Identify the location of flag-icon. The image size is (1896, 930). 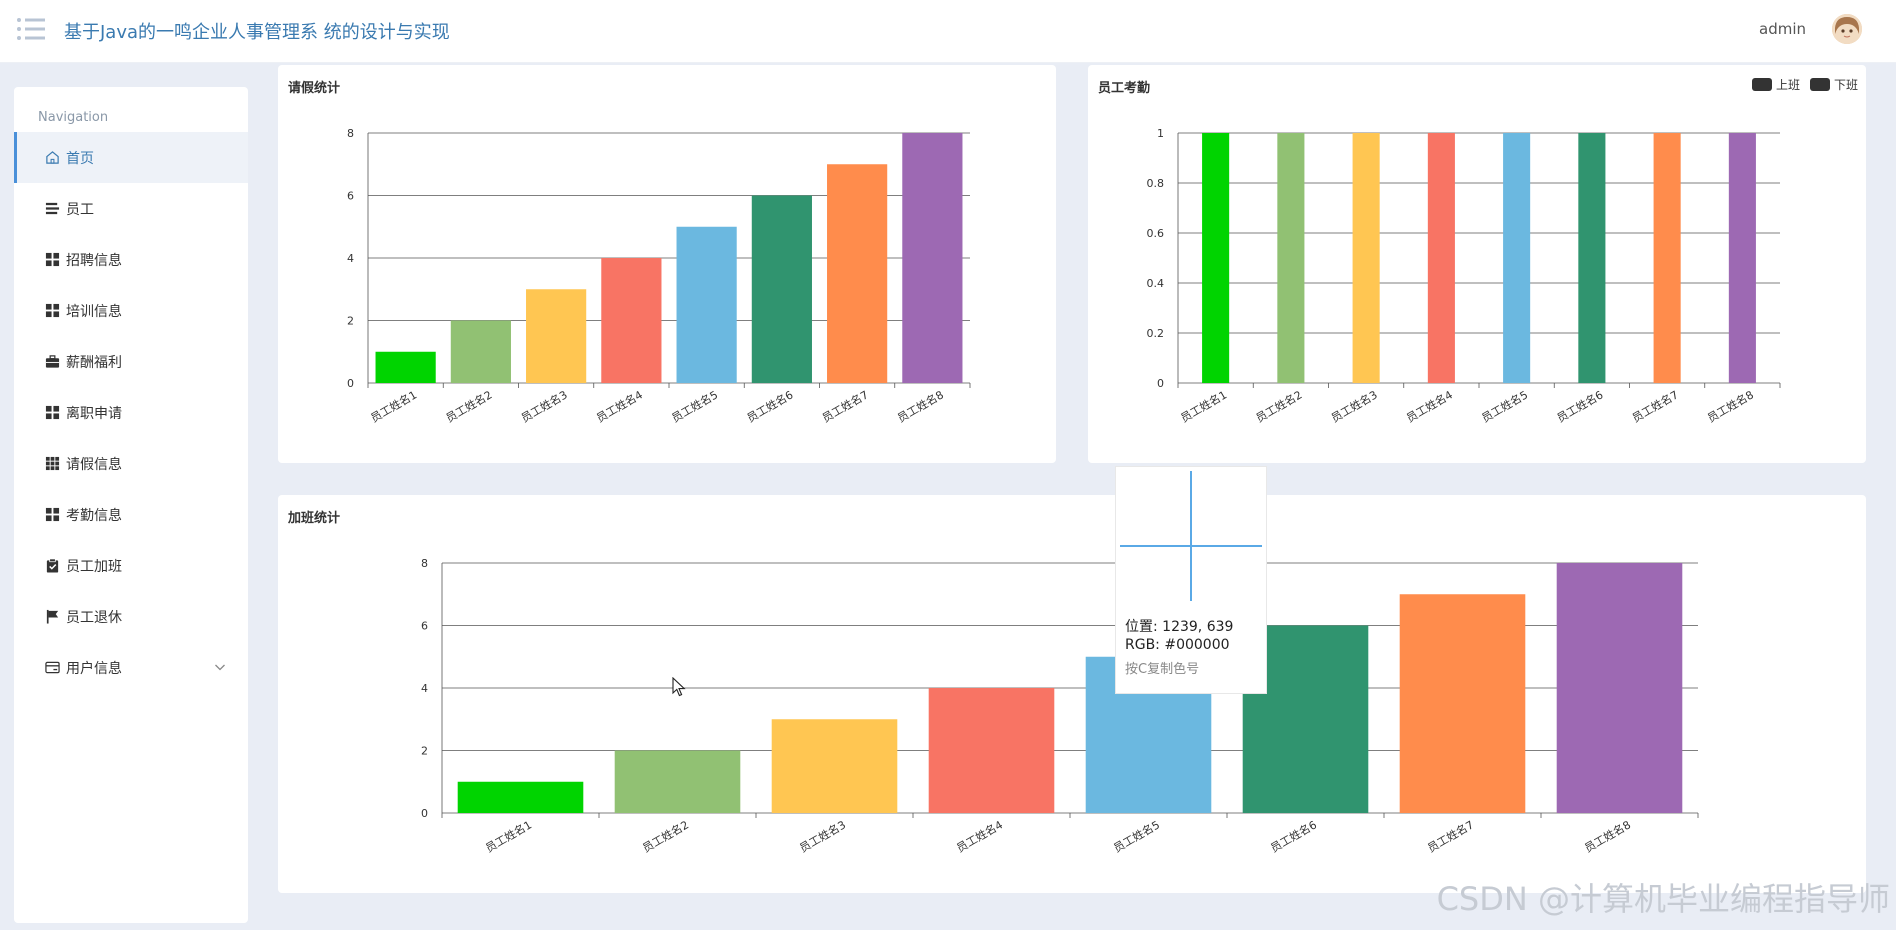
(52, 616).